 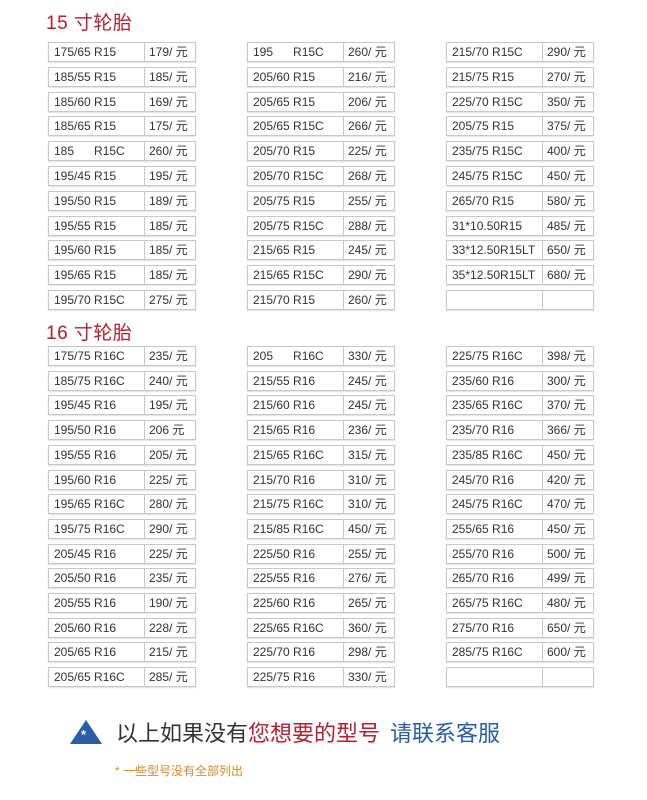 What do you see at coordinates (122, 275) in the screenshot?
I see `table-row: 195/65 R15 185/ 元` at bounding box center [122, 275].